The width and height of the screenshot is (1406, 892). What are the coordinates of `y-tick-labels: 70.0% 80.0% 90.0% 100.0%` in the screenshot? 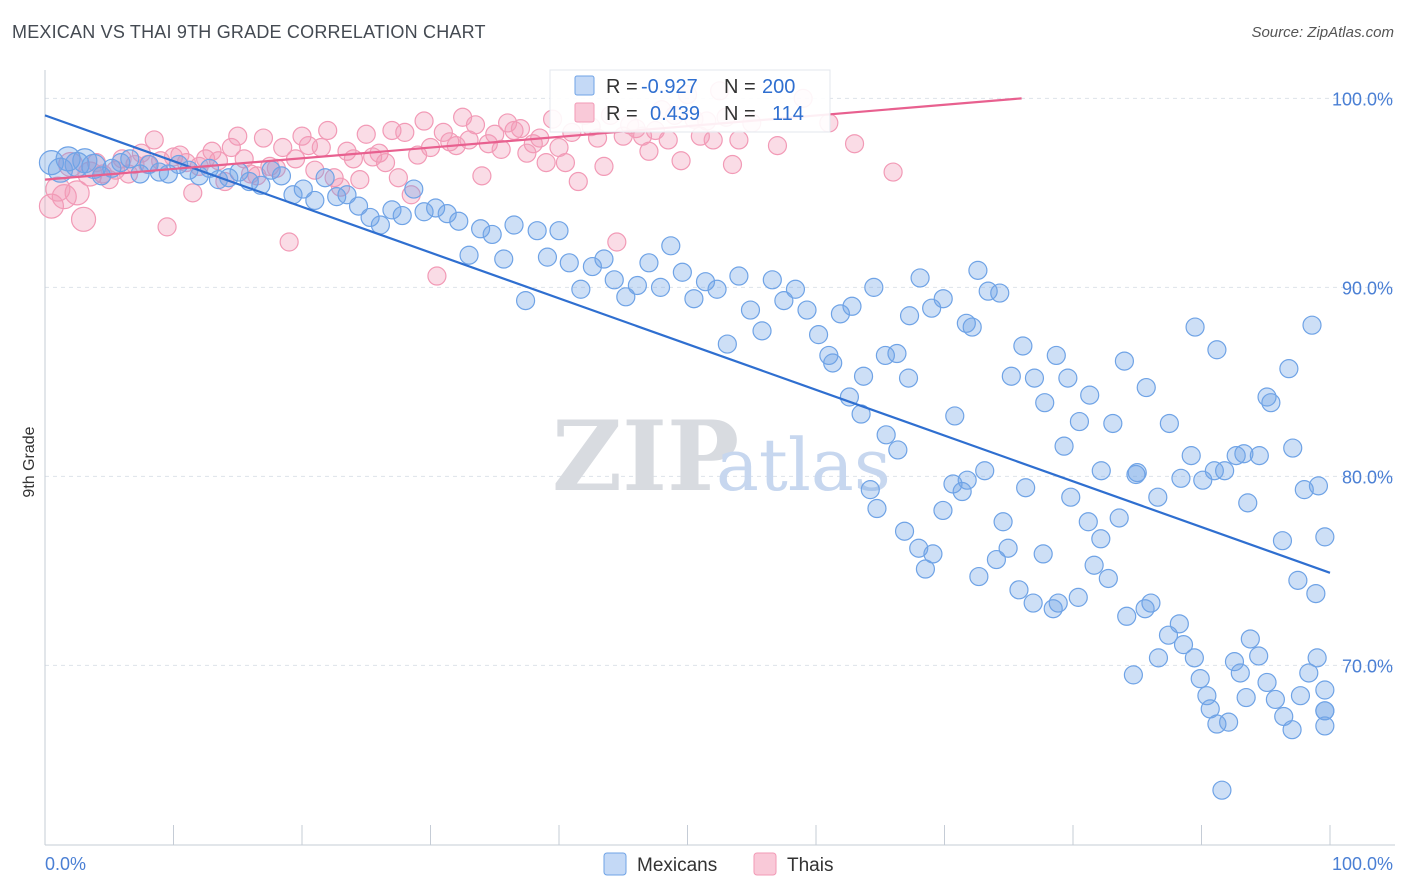 It's located at (1362, 382).